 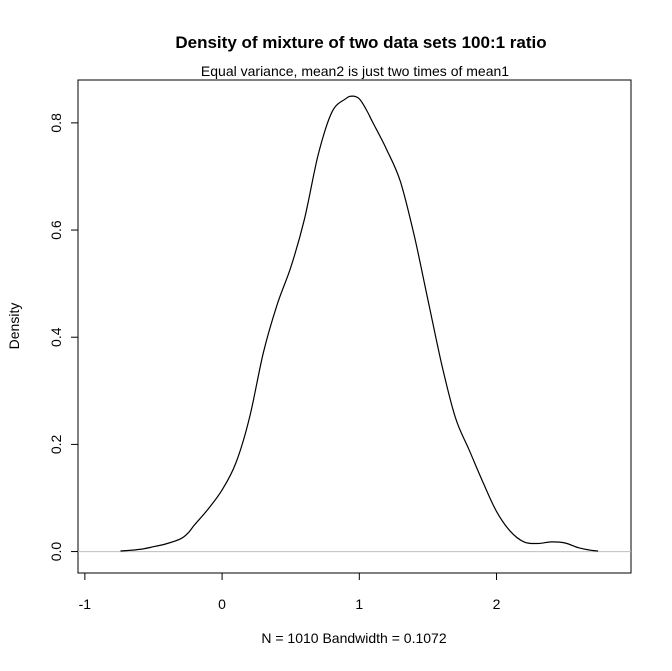 I want to click on y-axis-label: Density, so click(x=14, y=326).